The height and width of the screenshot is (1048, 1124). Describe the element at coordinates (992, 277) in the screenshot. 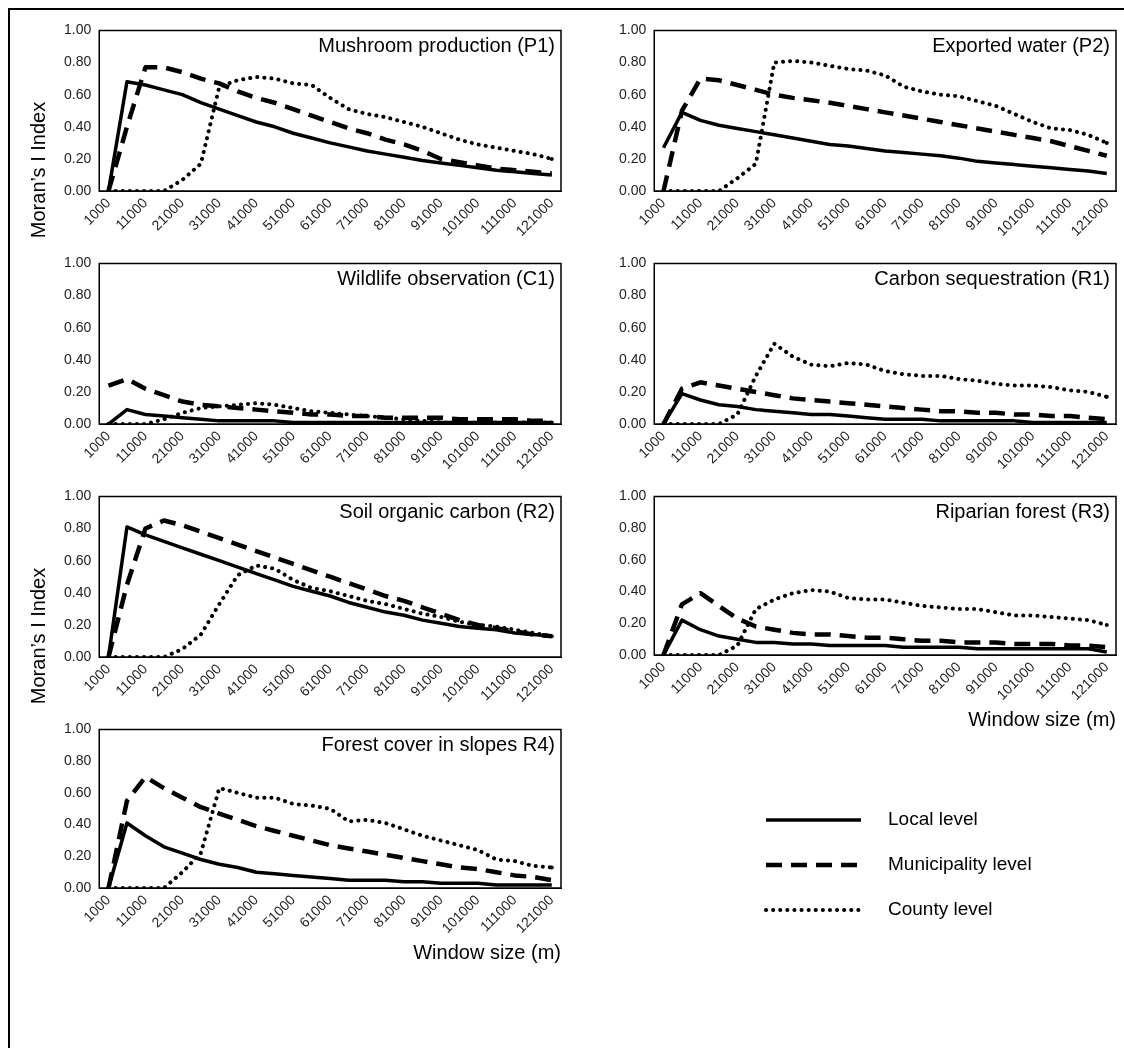

I see `chart-title: Carbon sequestration (R1)` at that location.